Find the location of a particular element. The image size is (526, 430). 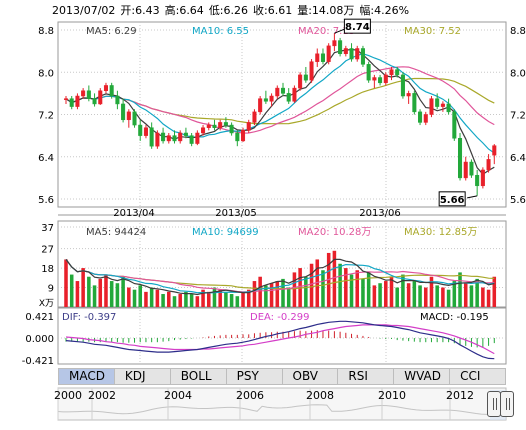

high-marker-line is located at coordinates (339, 31).